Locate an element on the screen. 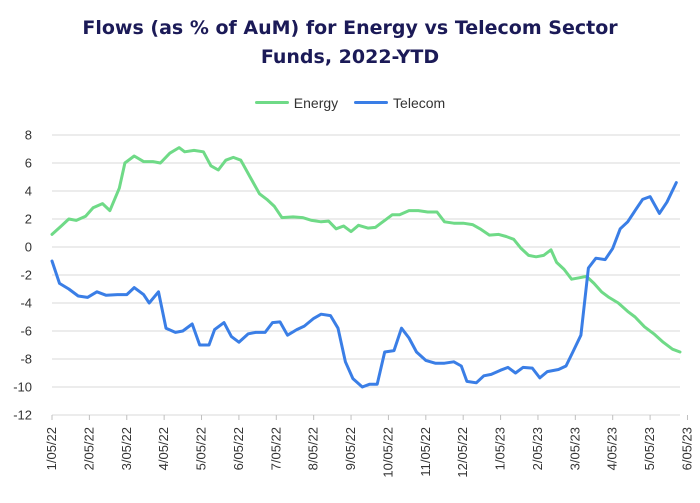 This screenshot has width=700, height=503. legend-swatch-telecom is located at coordinates (371, 102).